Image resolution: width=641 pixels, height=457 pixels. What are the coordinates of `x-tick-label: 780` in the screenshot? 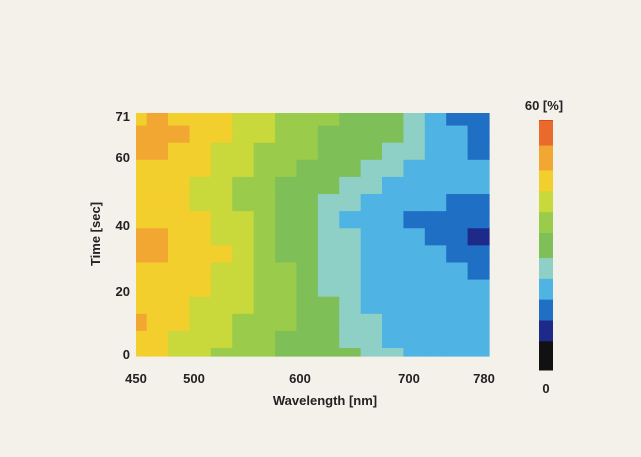 It's located at (484, 378).